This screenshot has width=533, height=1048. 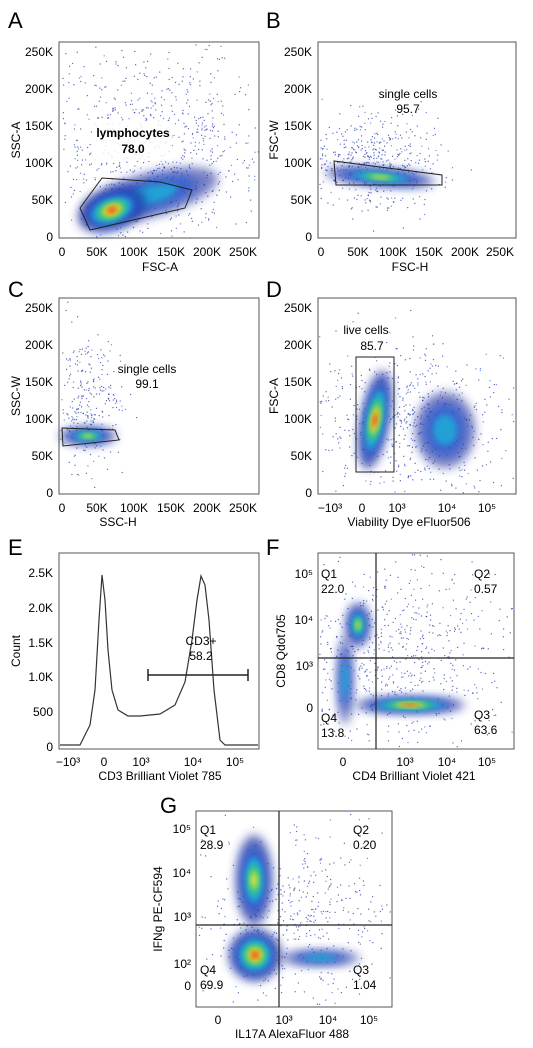 What do you see at coordinates (182, 964) in the screenshot?
I see `y-tick-label: 10²` at bounding box center [182, 964].